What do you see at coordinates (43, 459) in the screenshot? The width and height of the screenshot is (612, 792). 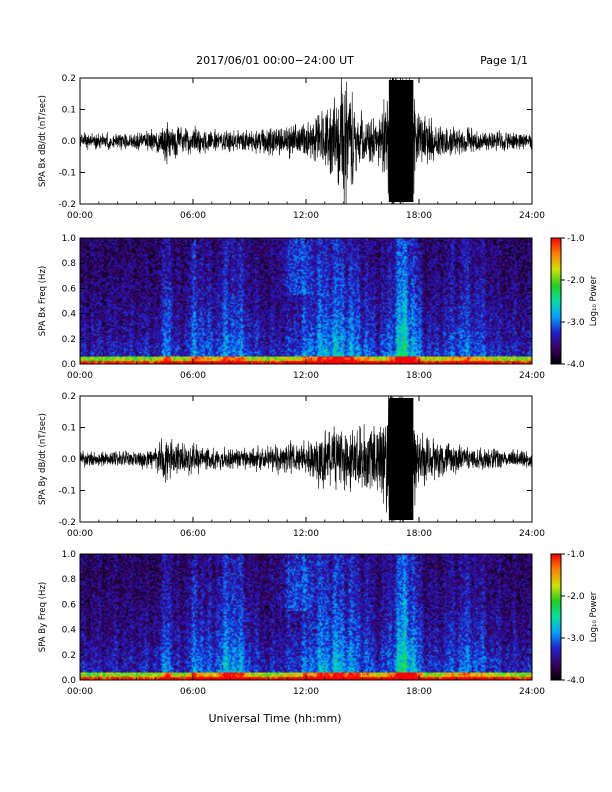 I see `y-axis-label: SPA By dB/dt (nT/sec)` at bounding box center [43, 459].